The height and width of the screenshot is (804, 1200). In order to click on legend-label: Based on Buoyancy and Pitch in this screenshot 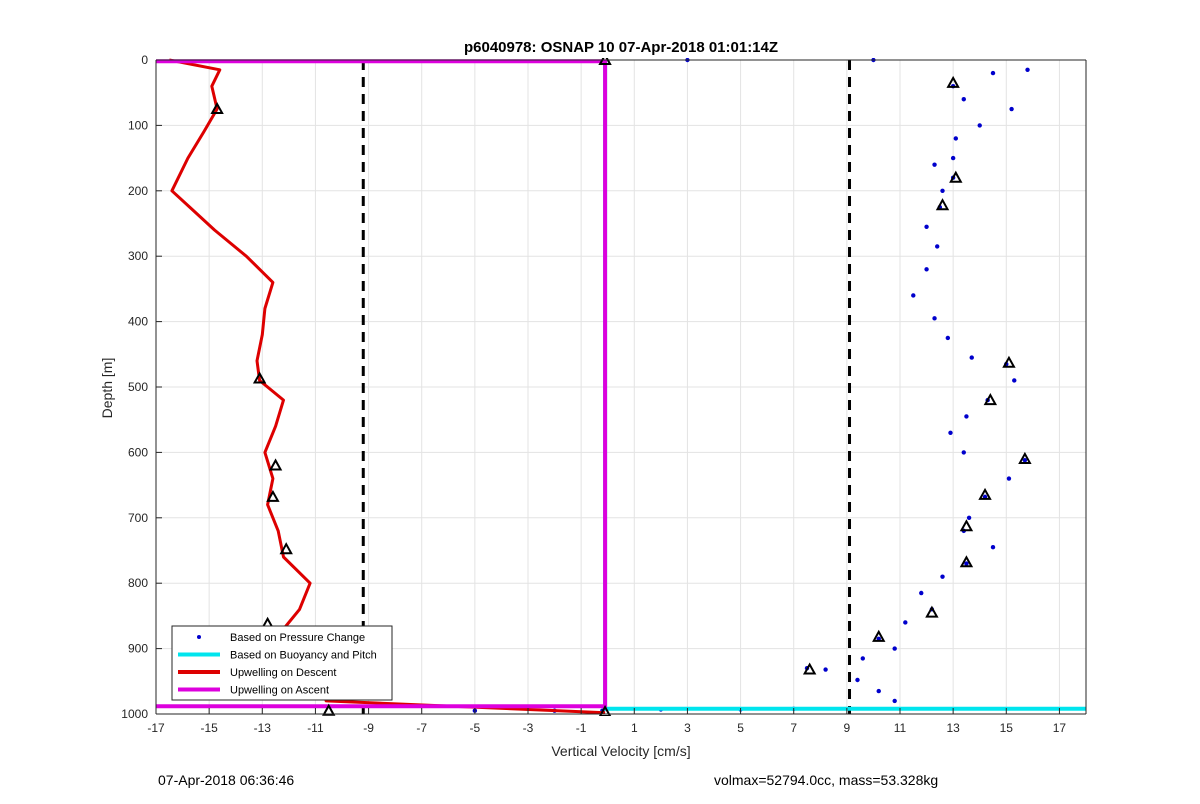, I will do `click(303, 656)`.